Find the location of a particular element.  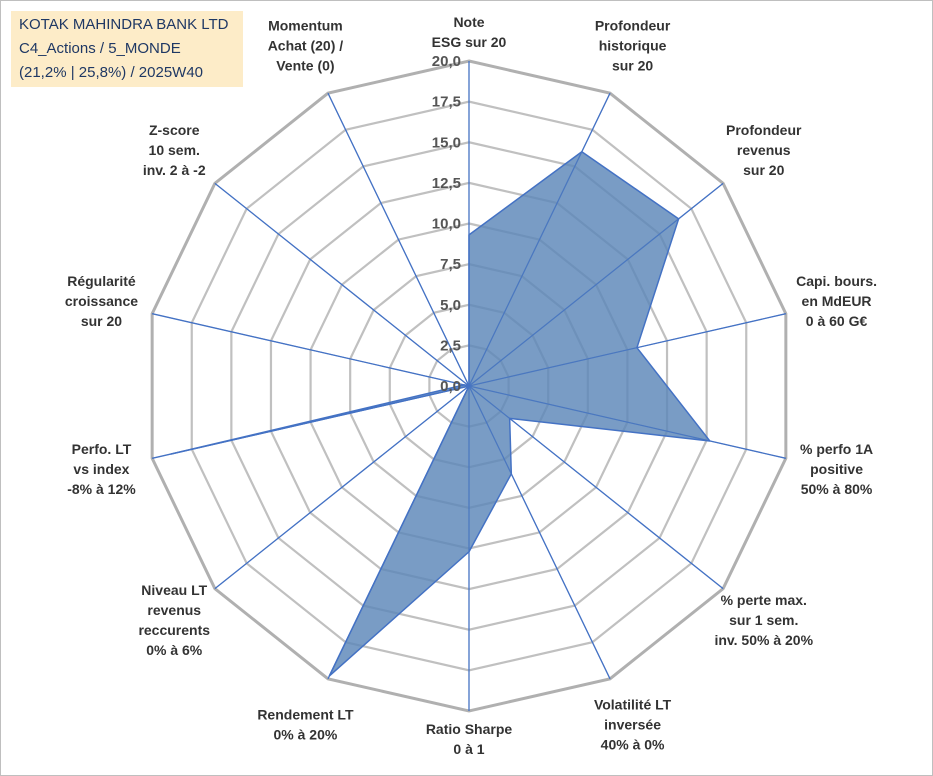

company-name: KOTAK MAHINDRA BANK LTD is located at coordinates (124, 24).